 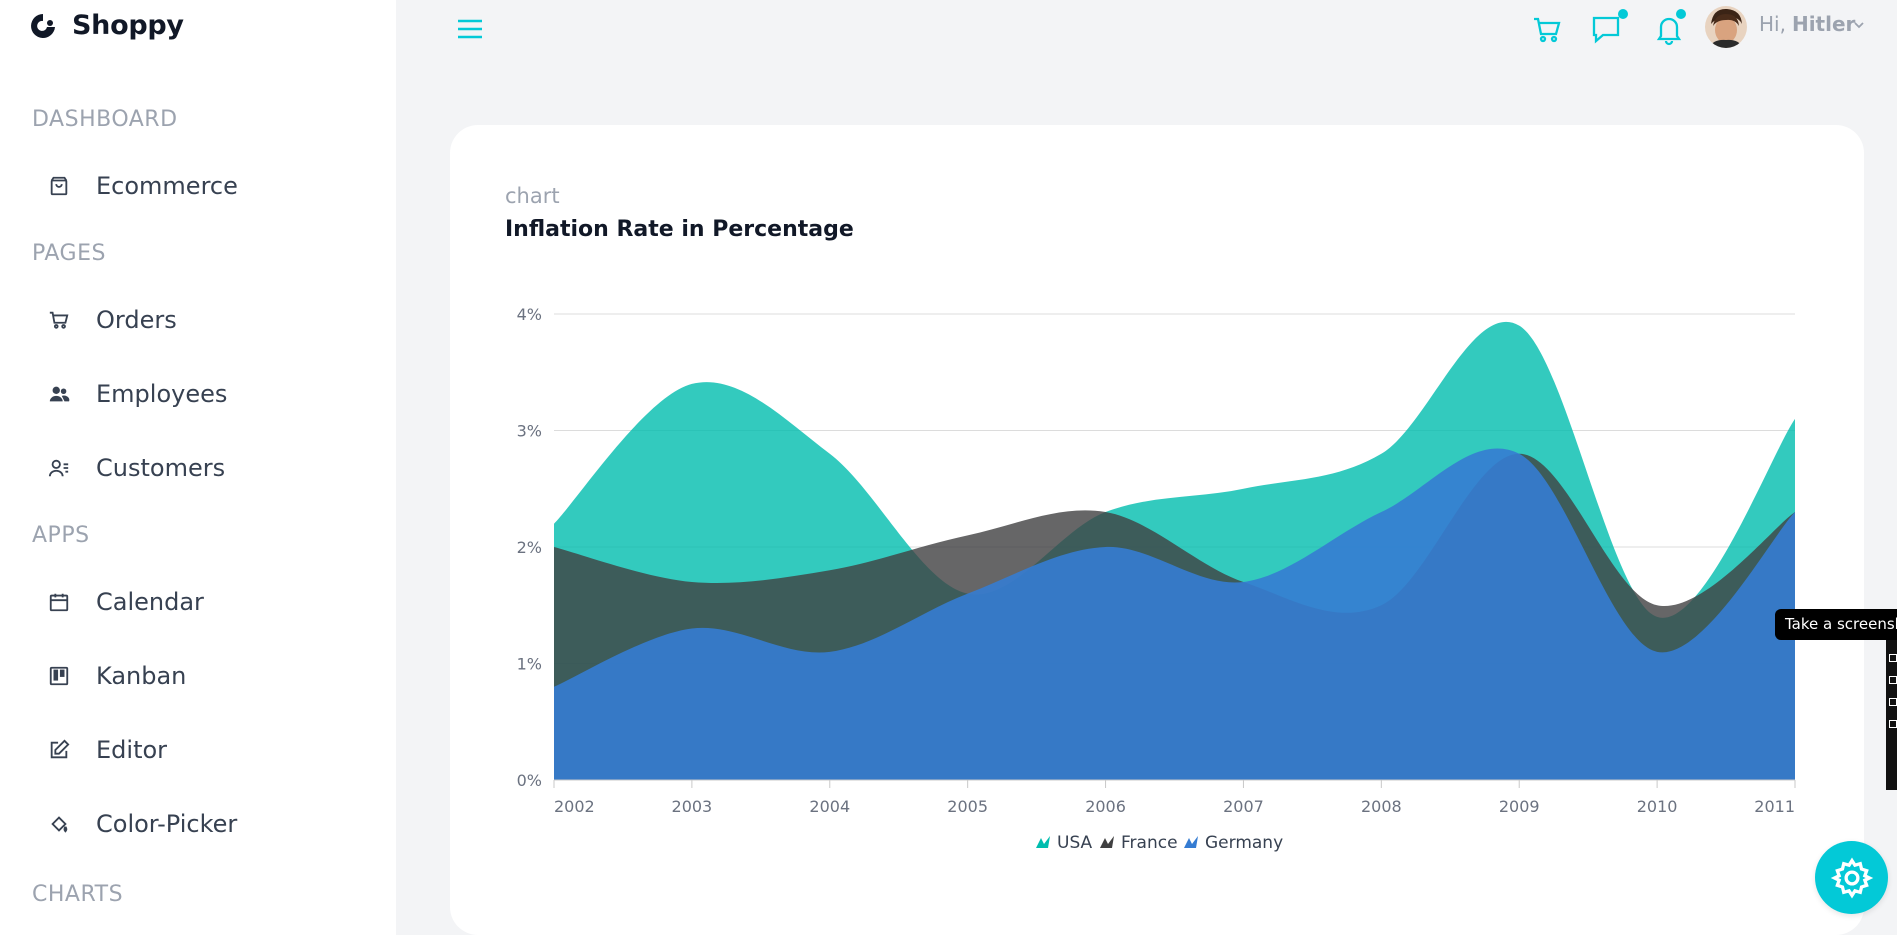 What do you see at coordinates (58, 468) in the screenshot?
I see `customers-icon` at bounding box center [58, 468].